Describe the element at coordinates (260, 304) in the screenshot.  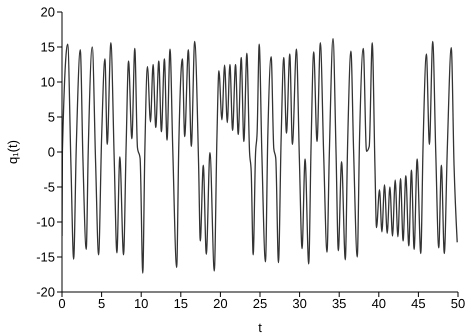
I see `x-tick-label: 25` at that location.